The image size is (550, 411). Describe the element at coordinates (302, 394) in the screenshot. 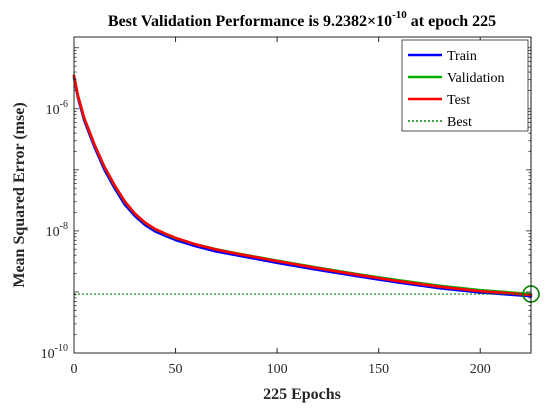

I see `x-axis-title: 225 Epochs` at that location.